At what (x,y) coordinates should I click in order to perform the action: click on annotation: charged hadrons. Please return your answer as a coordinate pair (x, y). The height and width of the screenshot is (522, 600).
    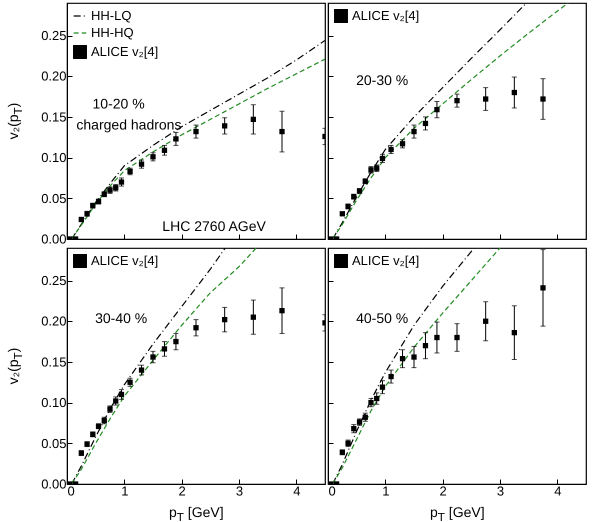
    Looking at the image, I should click on (129, 124).